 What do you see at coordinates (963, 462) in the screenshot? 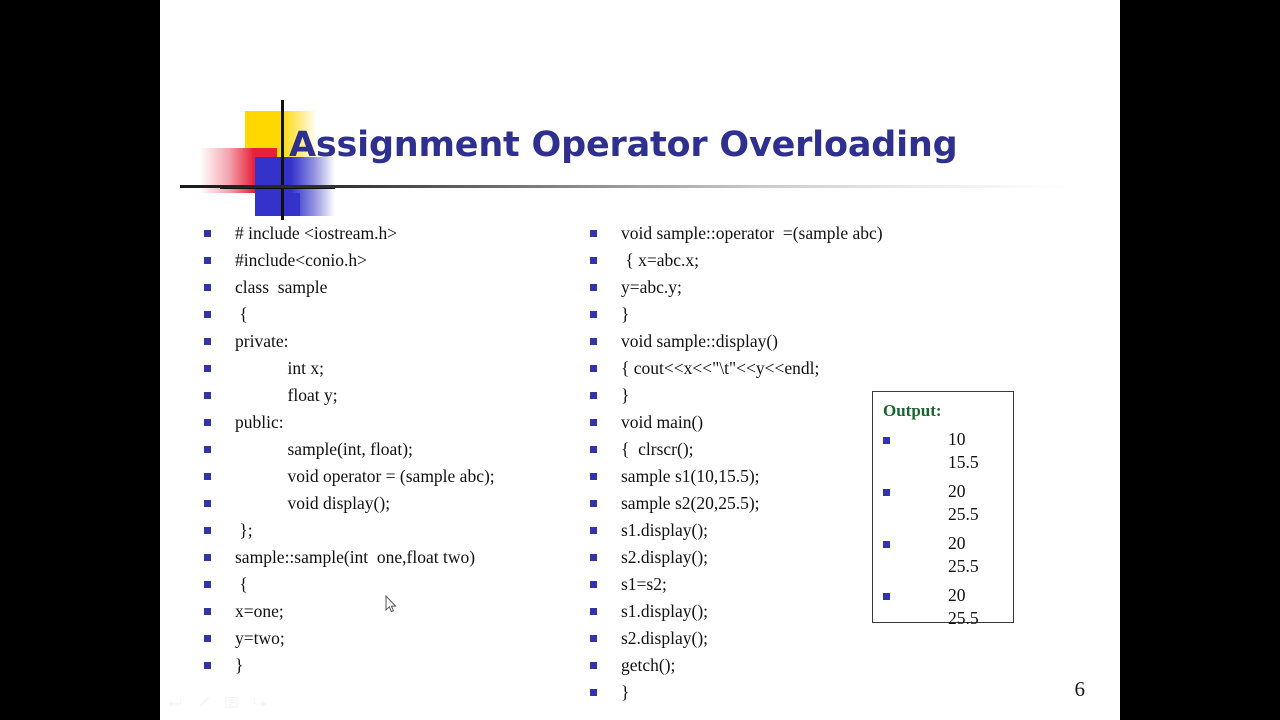
I see `output-value-second: 15.5` at bounding box center [963, 462].